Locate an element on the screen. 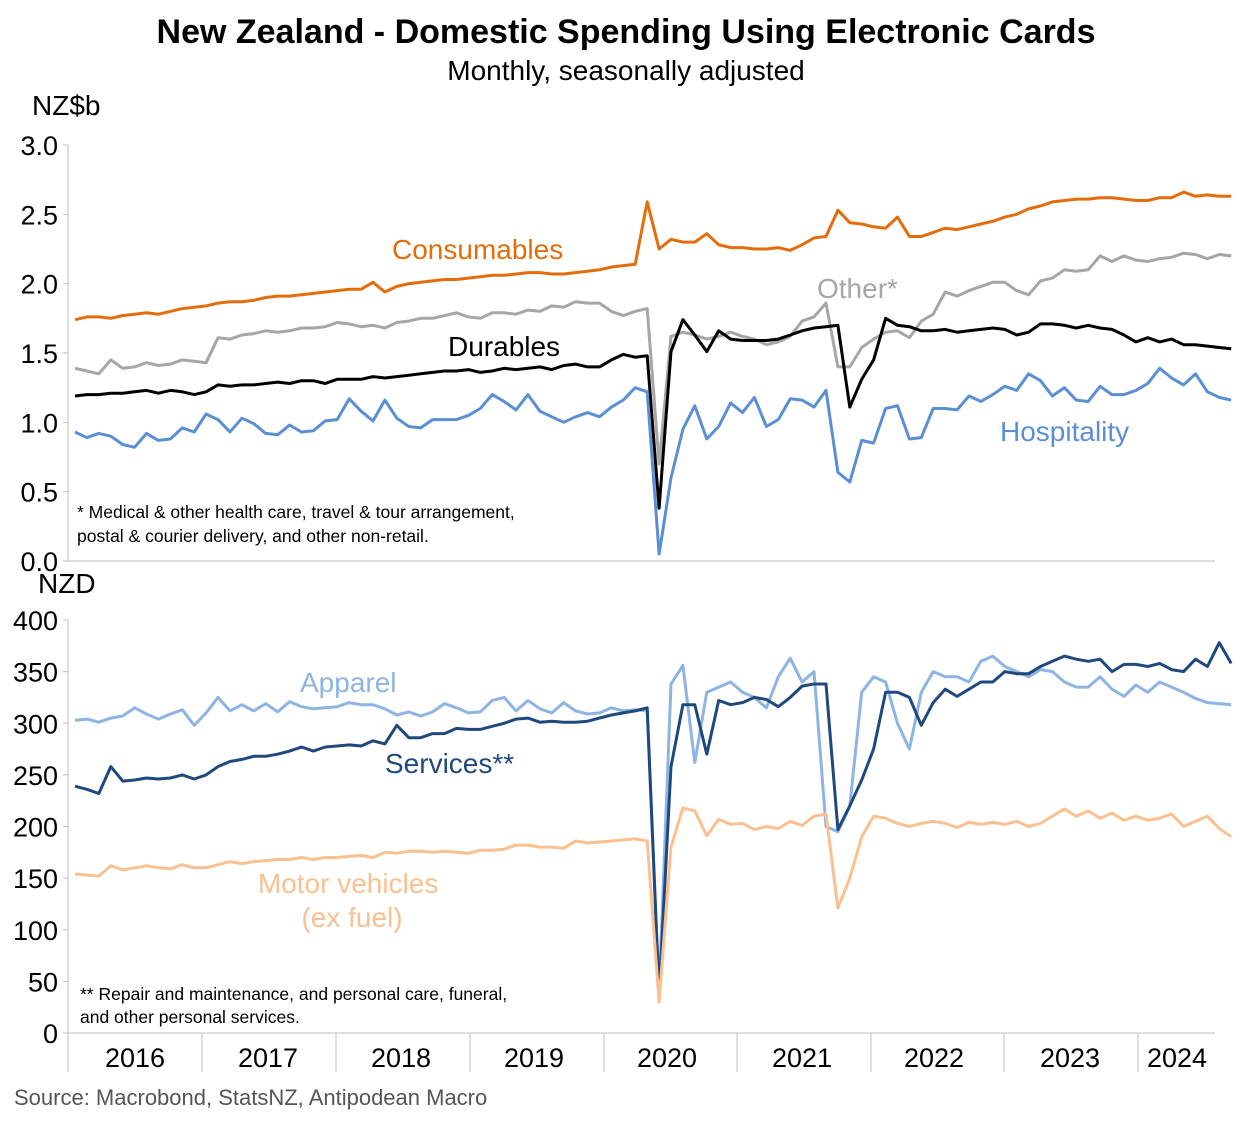 The image size is (1253, 1122). bottom-y-tick-label: 400 is located at coordinates (35, 621).